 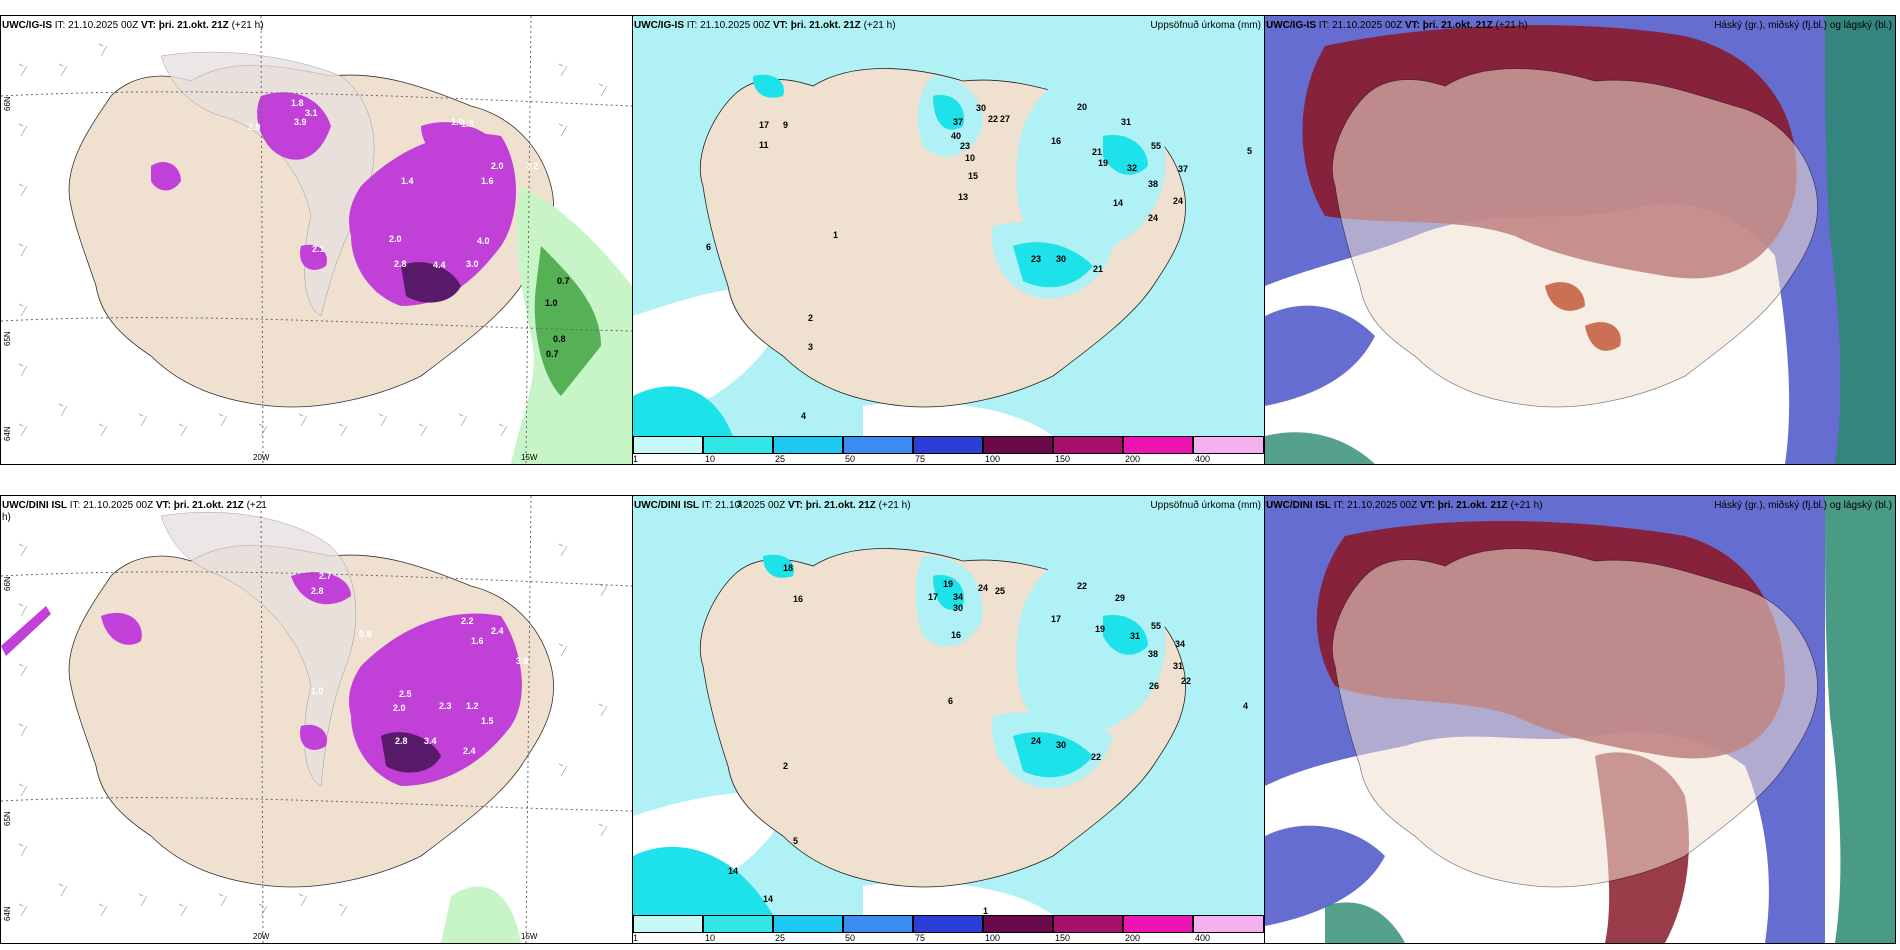 I want to click on lat-label: 64N, so click(x=7, y=913).